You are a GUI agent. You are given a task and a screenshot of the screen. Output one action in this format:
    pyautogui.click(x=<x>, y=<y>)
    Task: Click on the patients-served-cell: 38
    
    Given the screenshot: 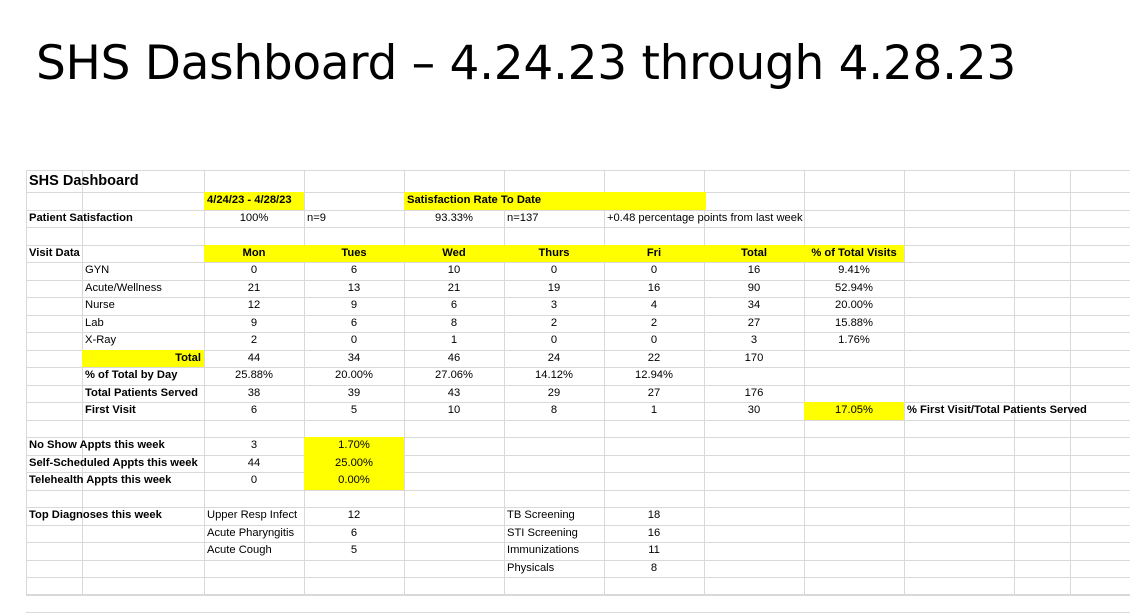 What is the action you would take?
    pyautogui.click(x=254, y=392)
    